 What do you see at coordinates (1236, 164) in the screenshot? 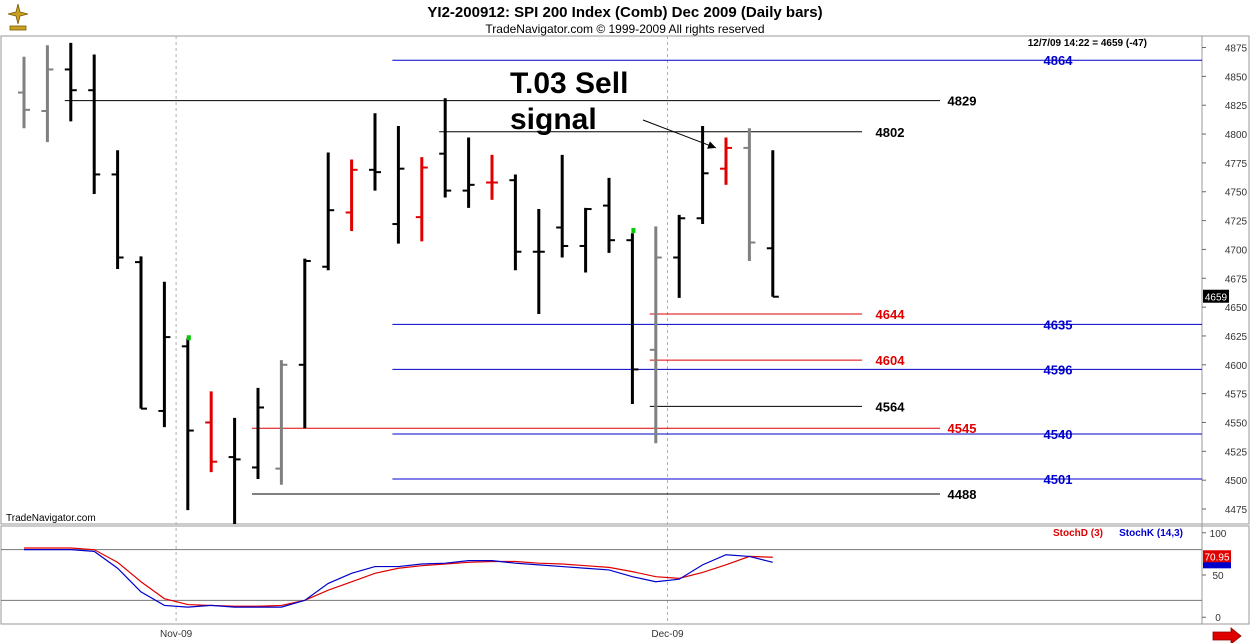
I see `price-tick-label: 4775` at bounding box center [1236, 164].